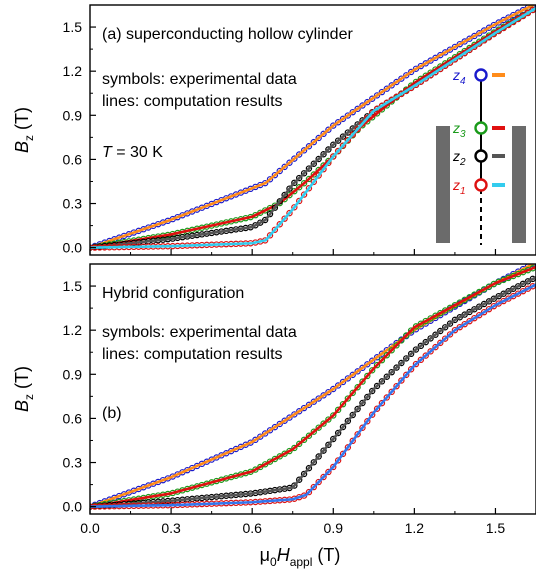  I want to click on y-label-main: B, so click(22, 147).